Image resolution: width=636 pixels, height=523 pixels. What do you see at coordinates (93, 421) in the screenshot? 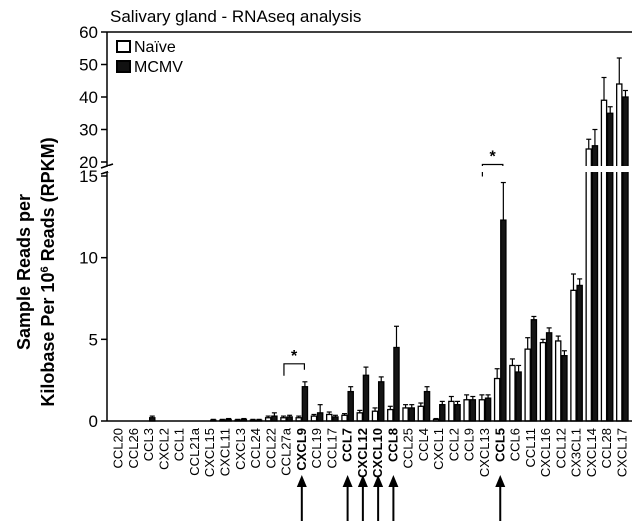
I see `y-tick-label: 0` at bounding box center [93, 421].